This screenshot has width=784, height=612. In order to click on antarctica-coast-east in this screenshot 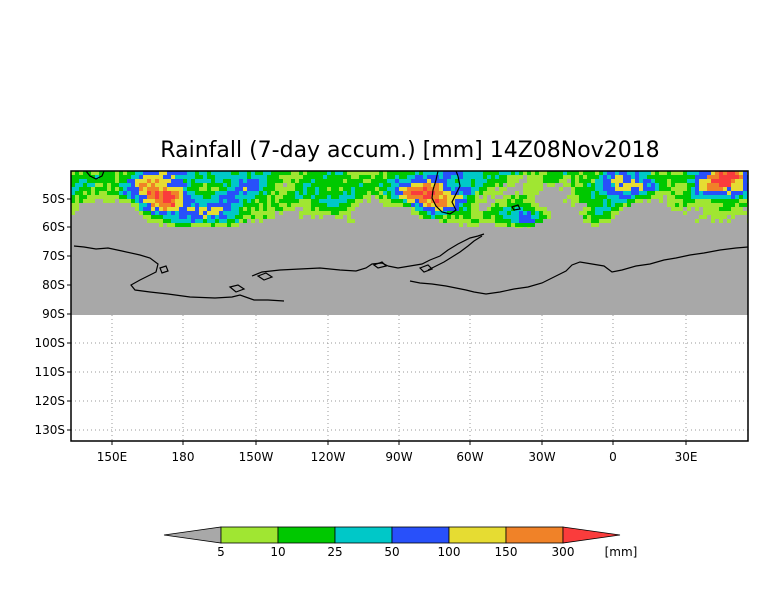, I will do `click(436, 251)`.